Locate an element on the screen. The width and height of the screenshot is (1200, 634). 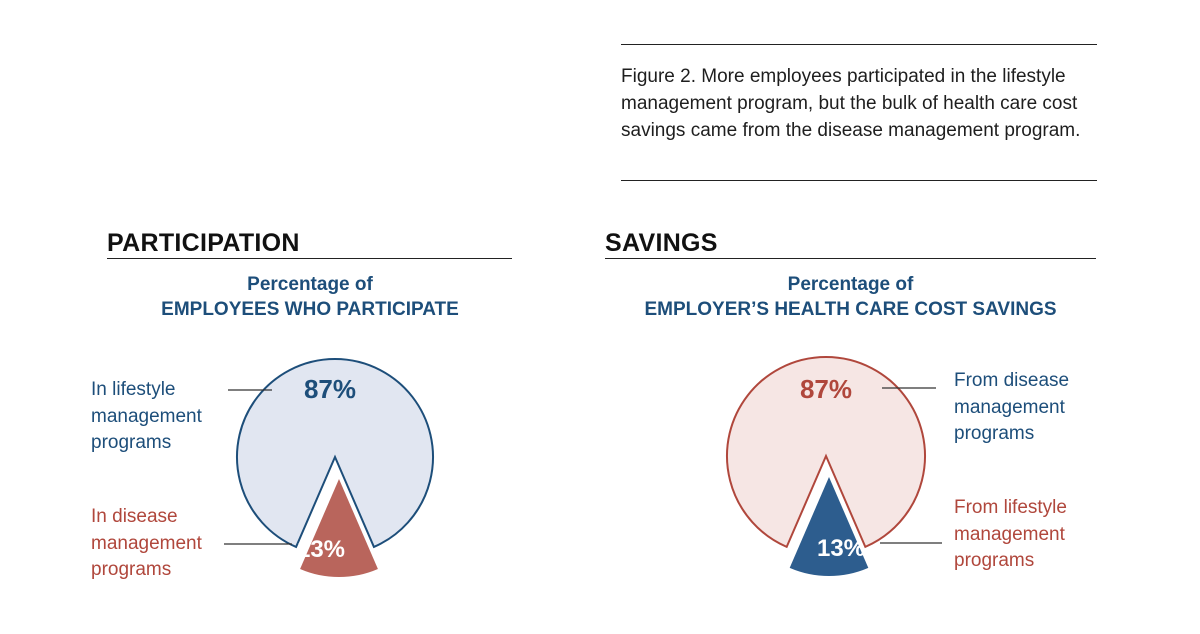
participation-major-slice is located at coordinates (335, 453).